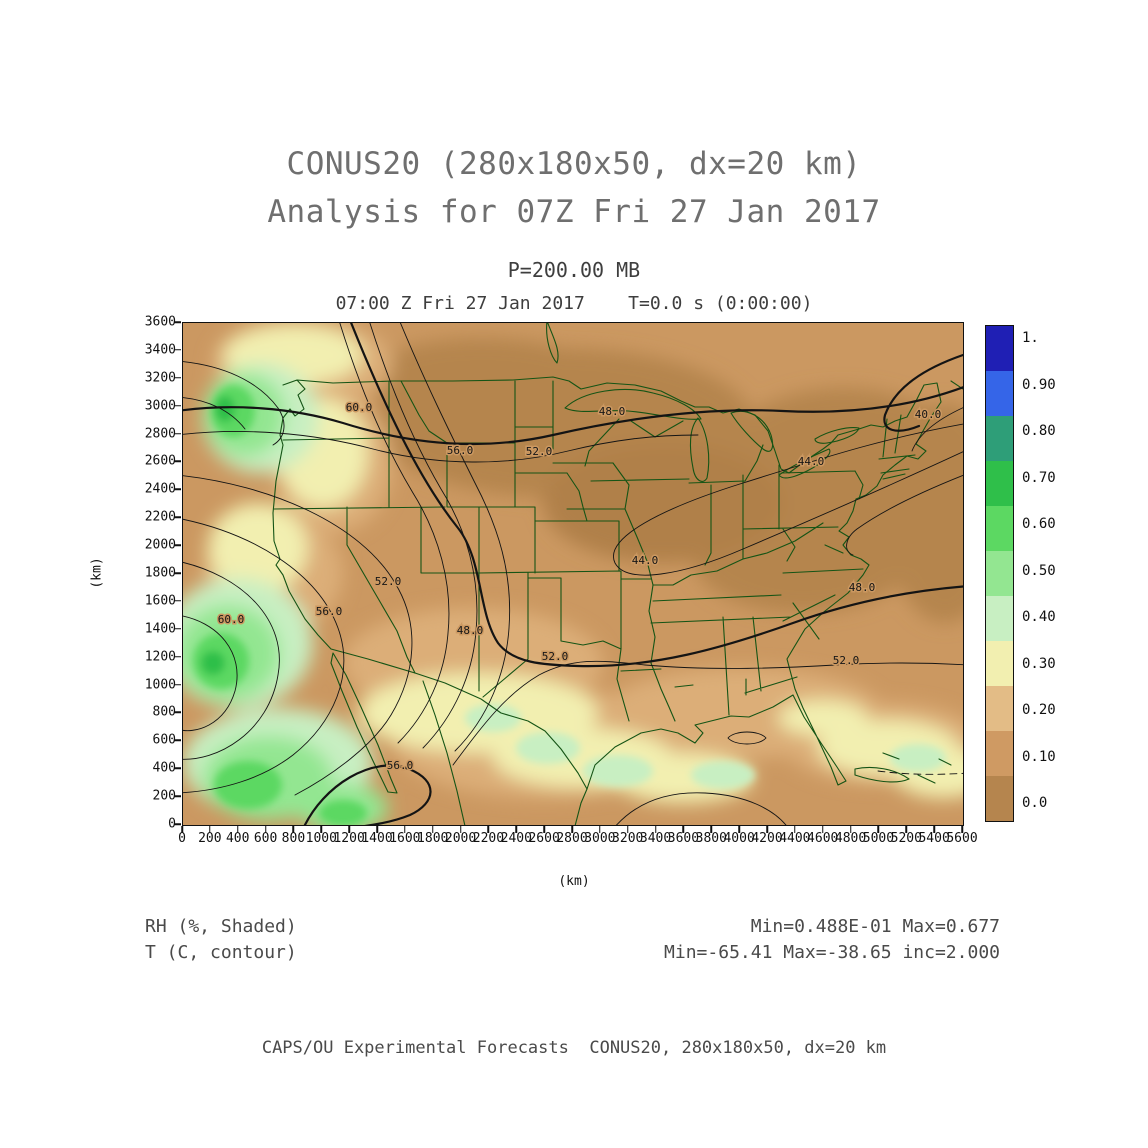 The image size is (1148, 1148). Describe the element at coordinates (832, 952) in the screenshot. I see `contour-field-stats: Min=-65.41 Max=-38.65 inc=2.000` at that location.